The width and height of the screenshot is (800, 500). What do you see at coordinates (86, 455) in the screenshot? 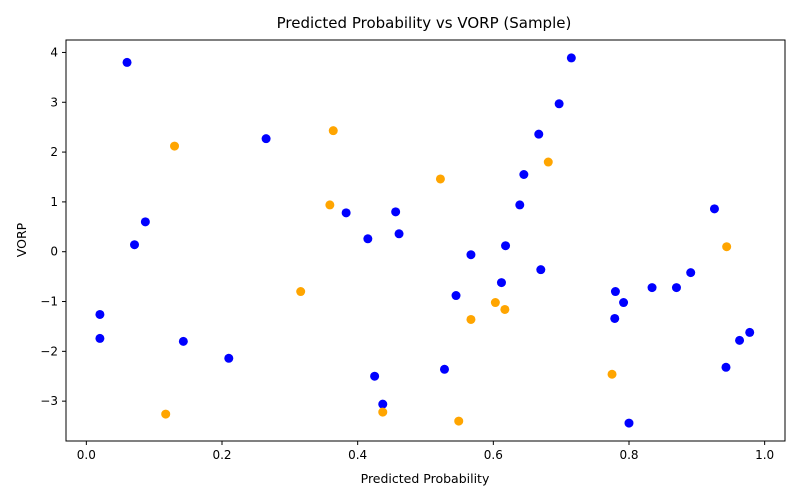
I see `x-tick-label: 0.0` at bounding box center [86, 455].